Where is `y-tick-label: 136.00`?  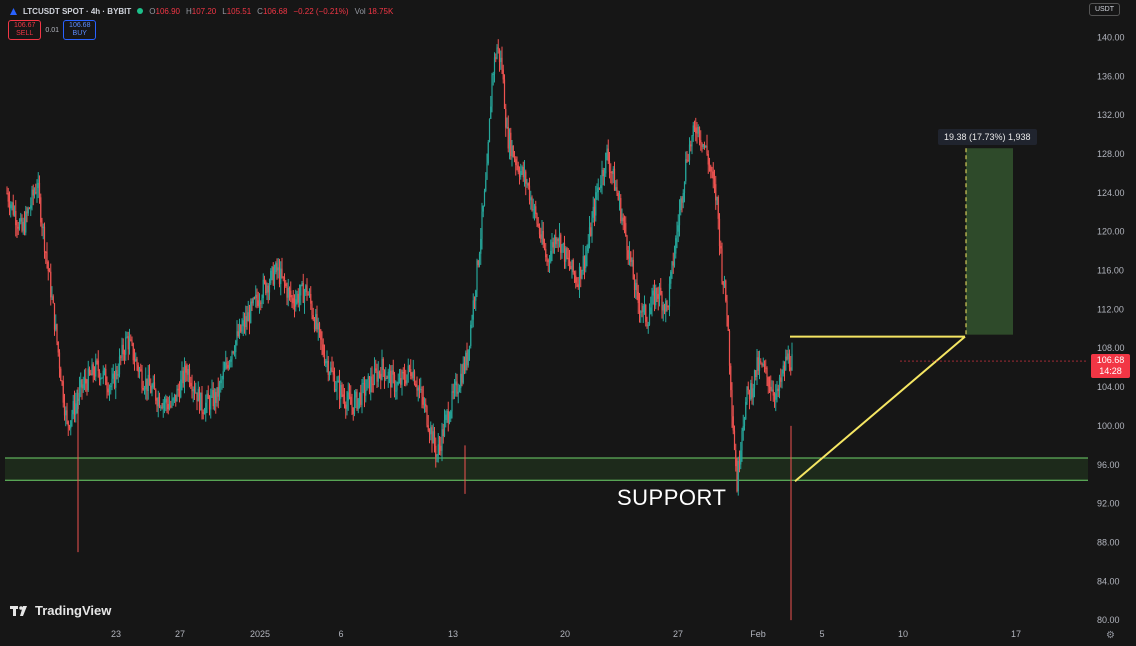
y-tick-label: 136.00 is located at coordinates (1111, 76).